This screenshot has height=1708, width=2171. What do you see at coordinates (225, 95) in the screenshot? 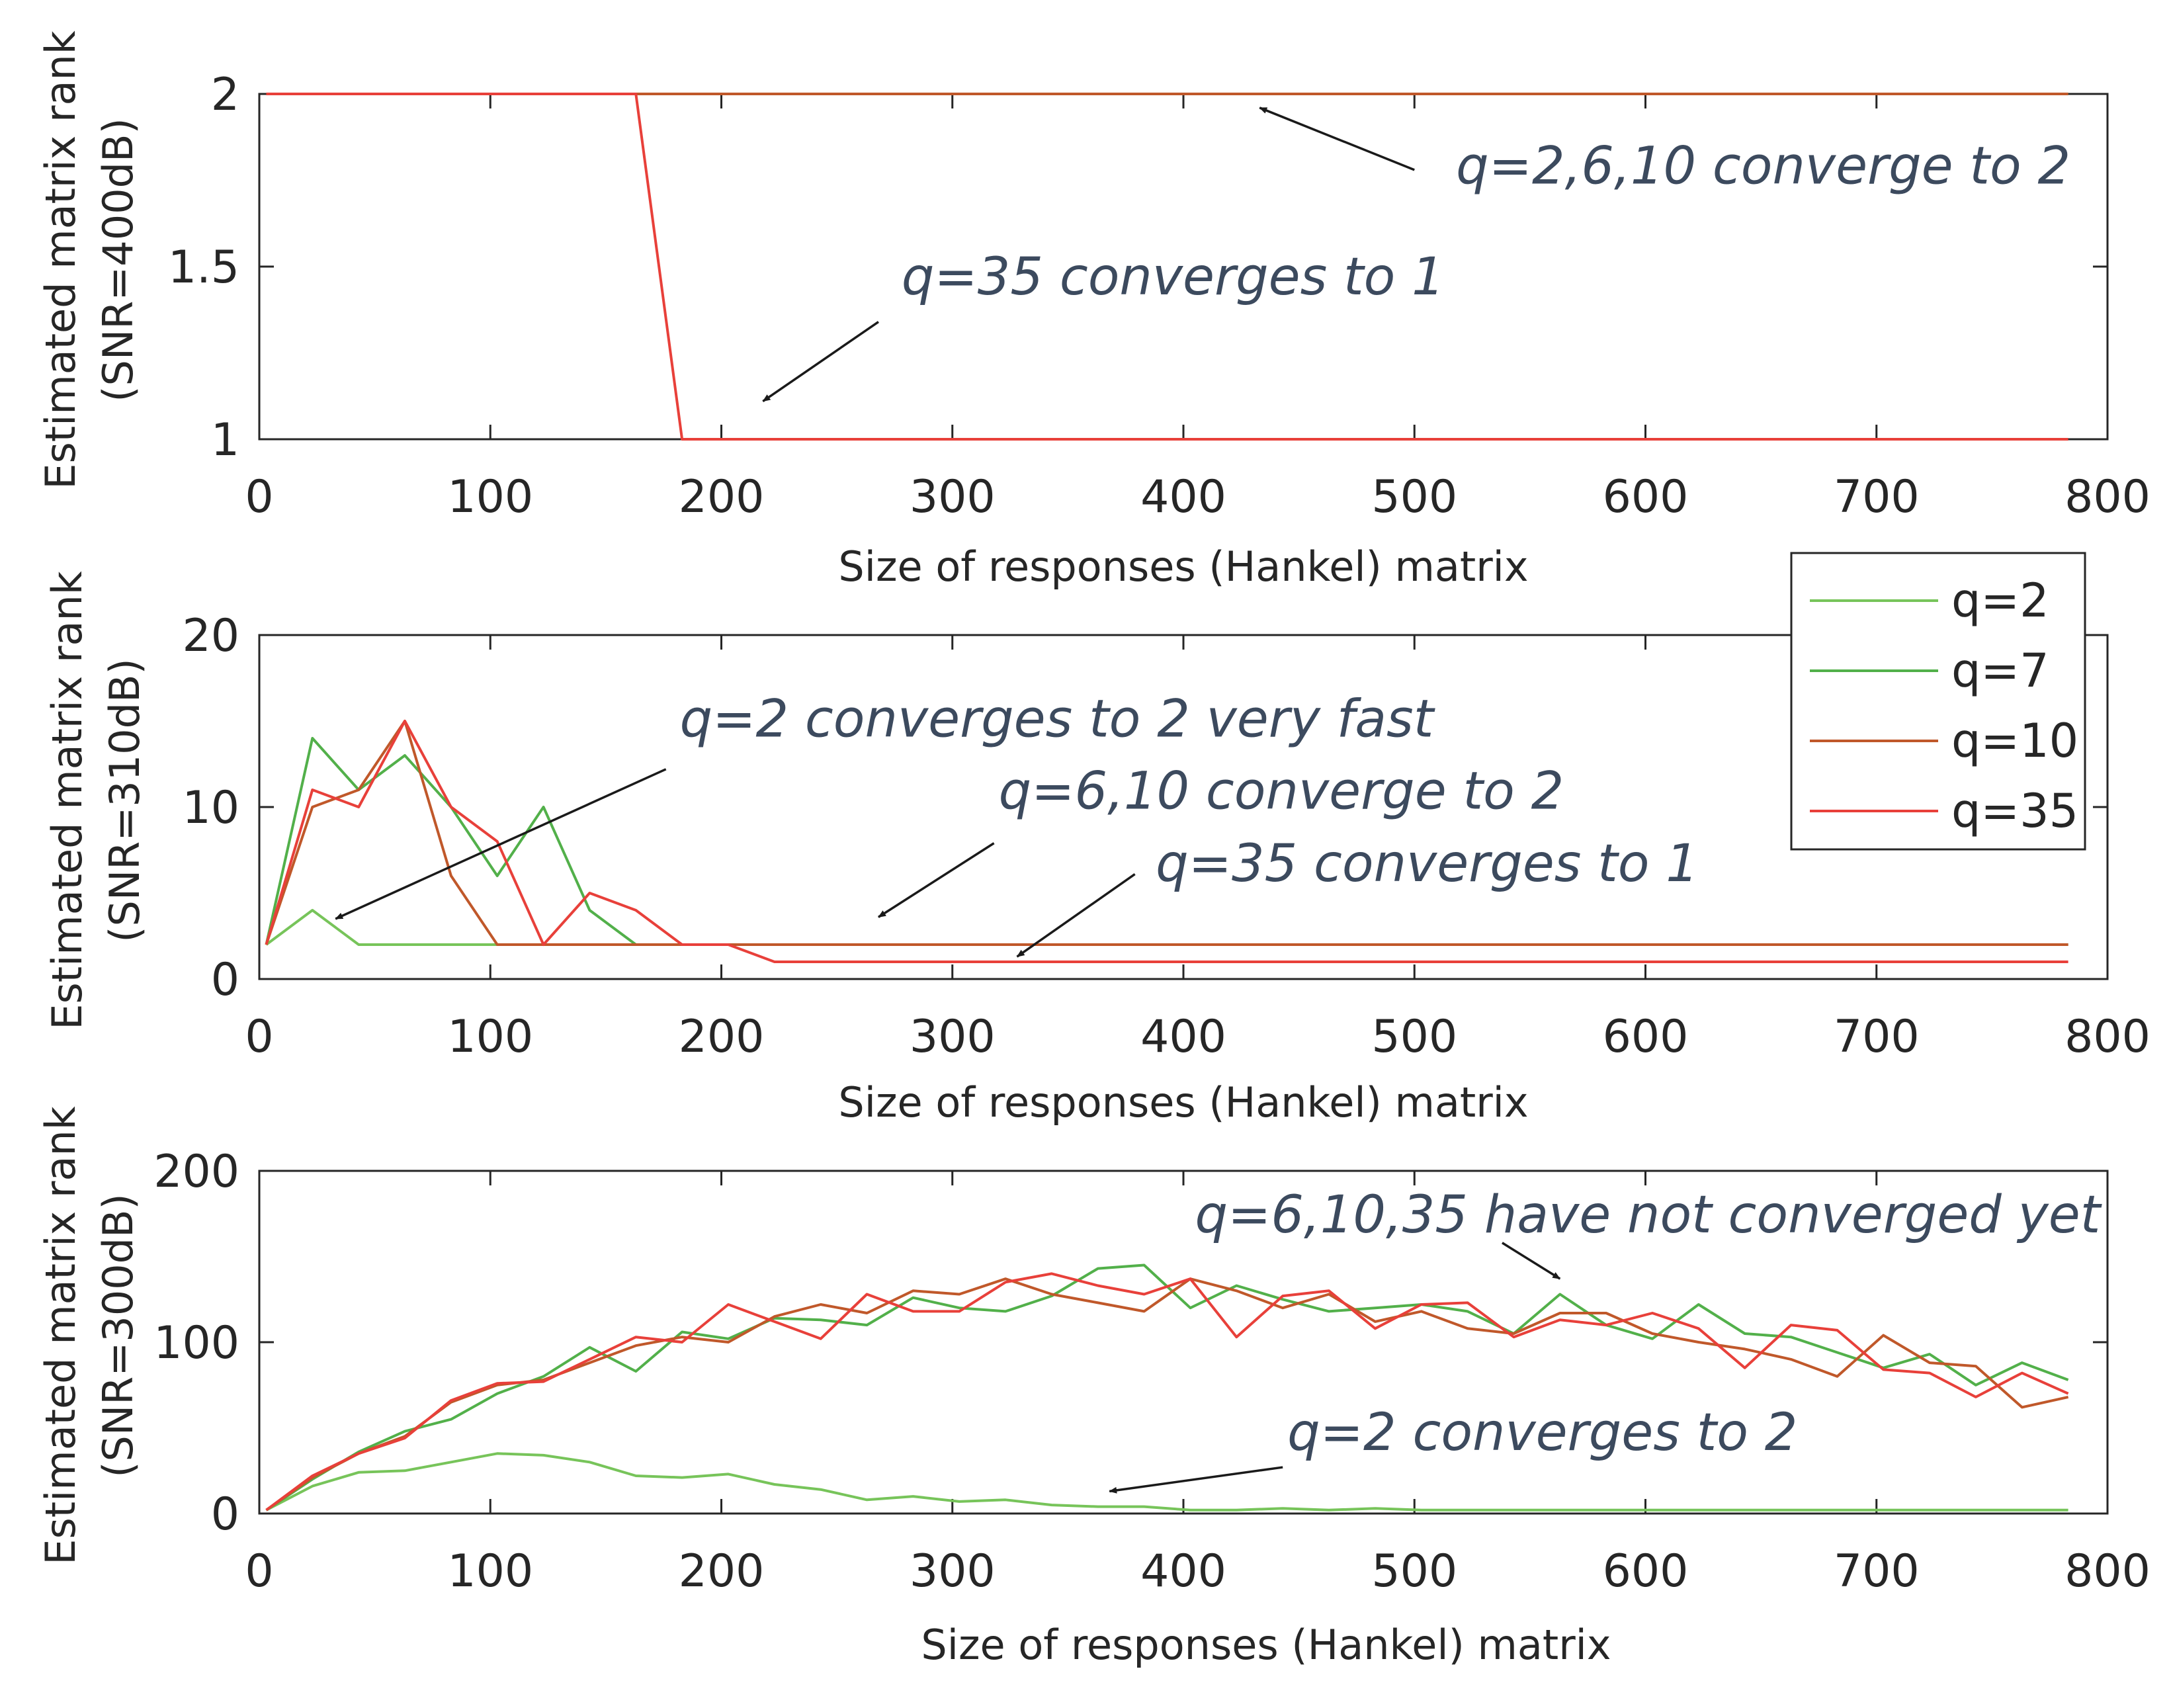
I see `y-tick-label: 2` at bounding box center [225, 95].